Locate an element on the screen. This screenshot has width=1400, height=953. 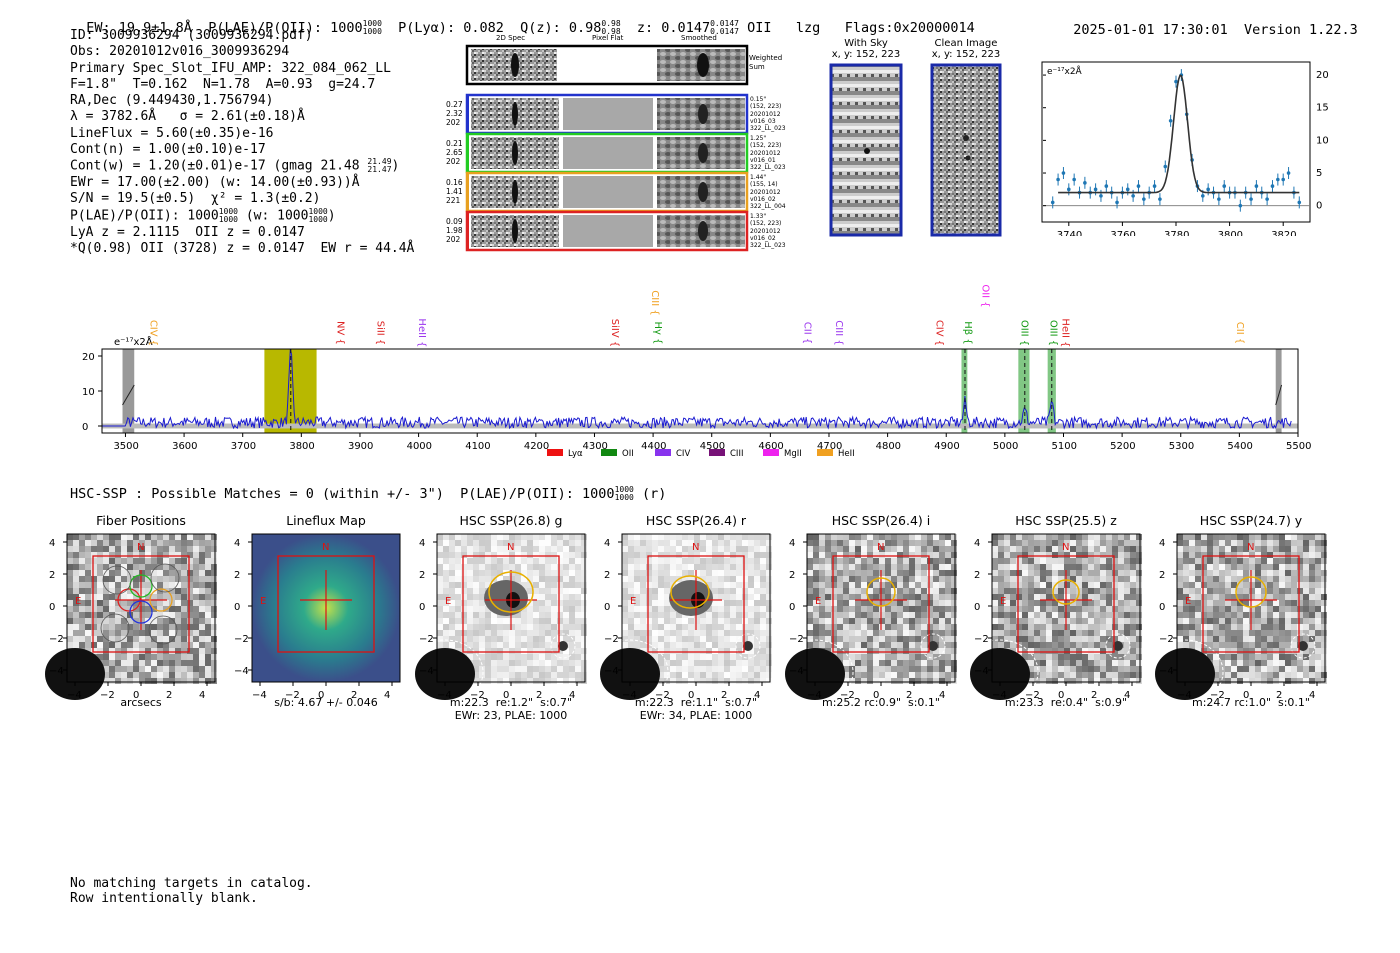
row-pixel-flat is located at coordinates (608, 231).